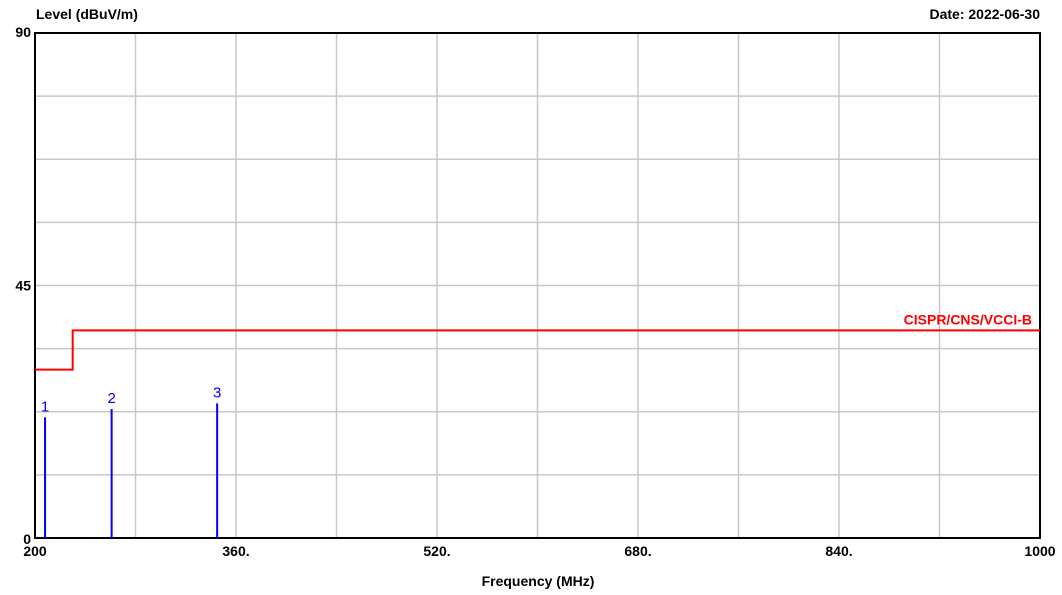 The width and height of the screenshot is (1062, 595). What do you see at coordinates (537, 350) in the screenshot?
I see `limit-line` at bounding box center [537, 350].